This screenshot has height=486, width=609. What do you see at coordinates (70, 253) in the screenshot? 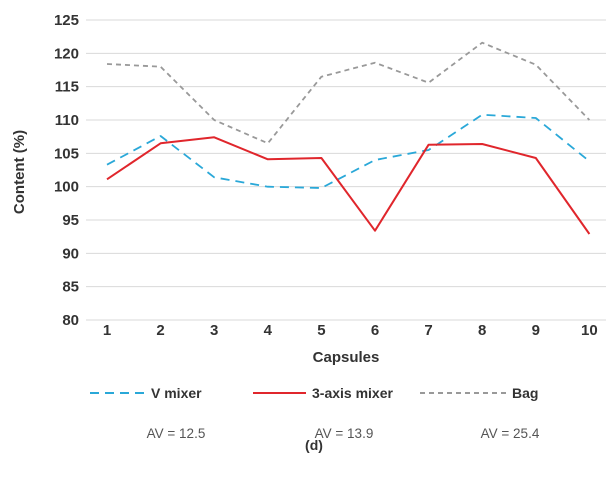
I see `y-tick-label: 90` at bounding box center [70, 253].